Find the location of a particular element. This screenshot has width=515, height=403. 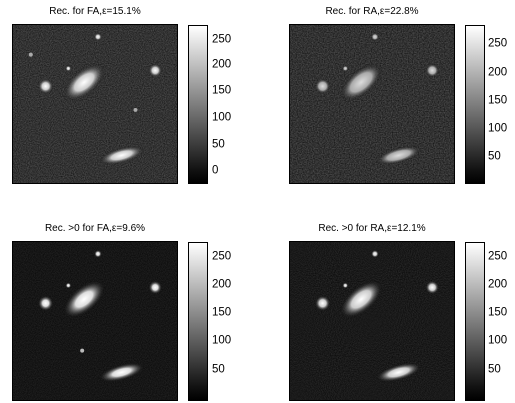

colorbar-3-tick: 200 is located at coordinates (222, 284).